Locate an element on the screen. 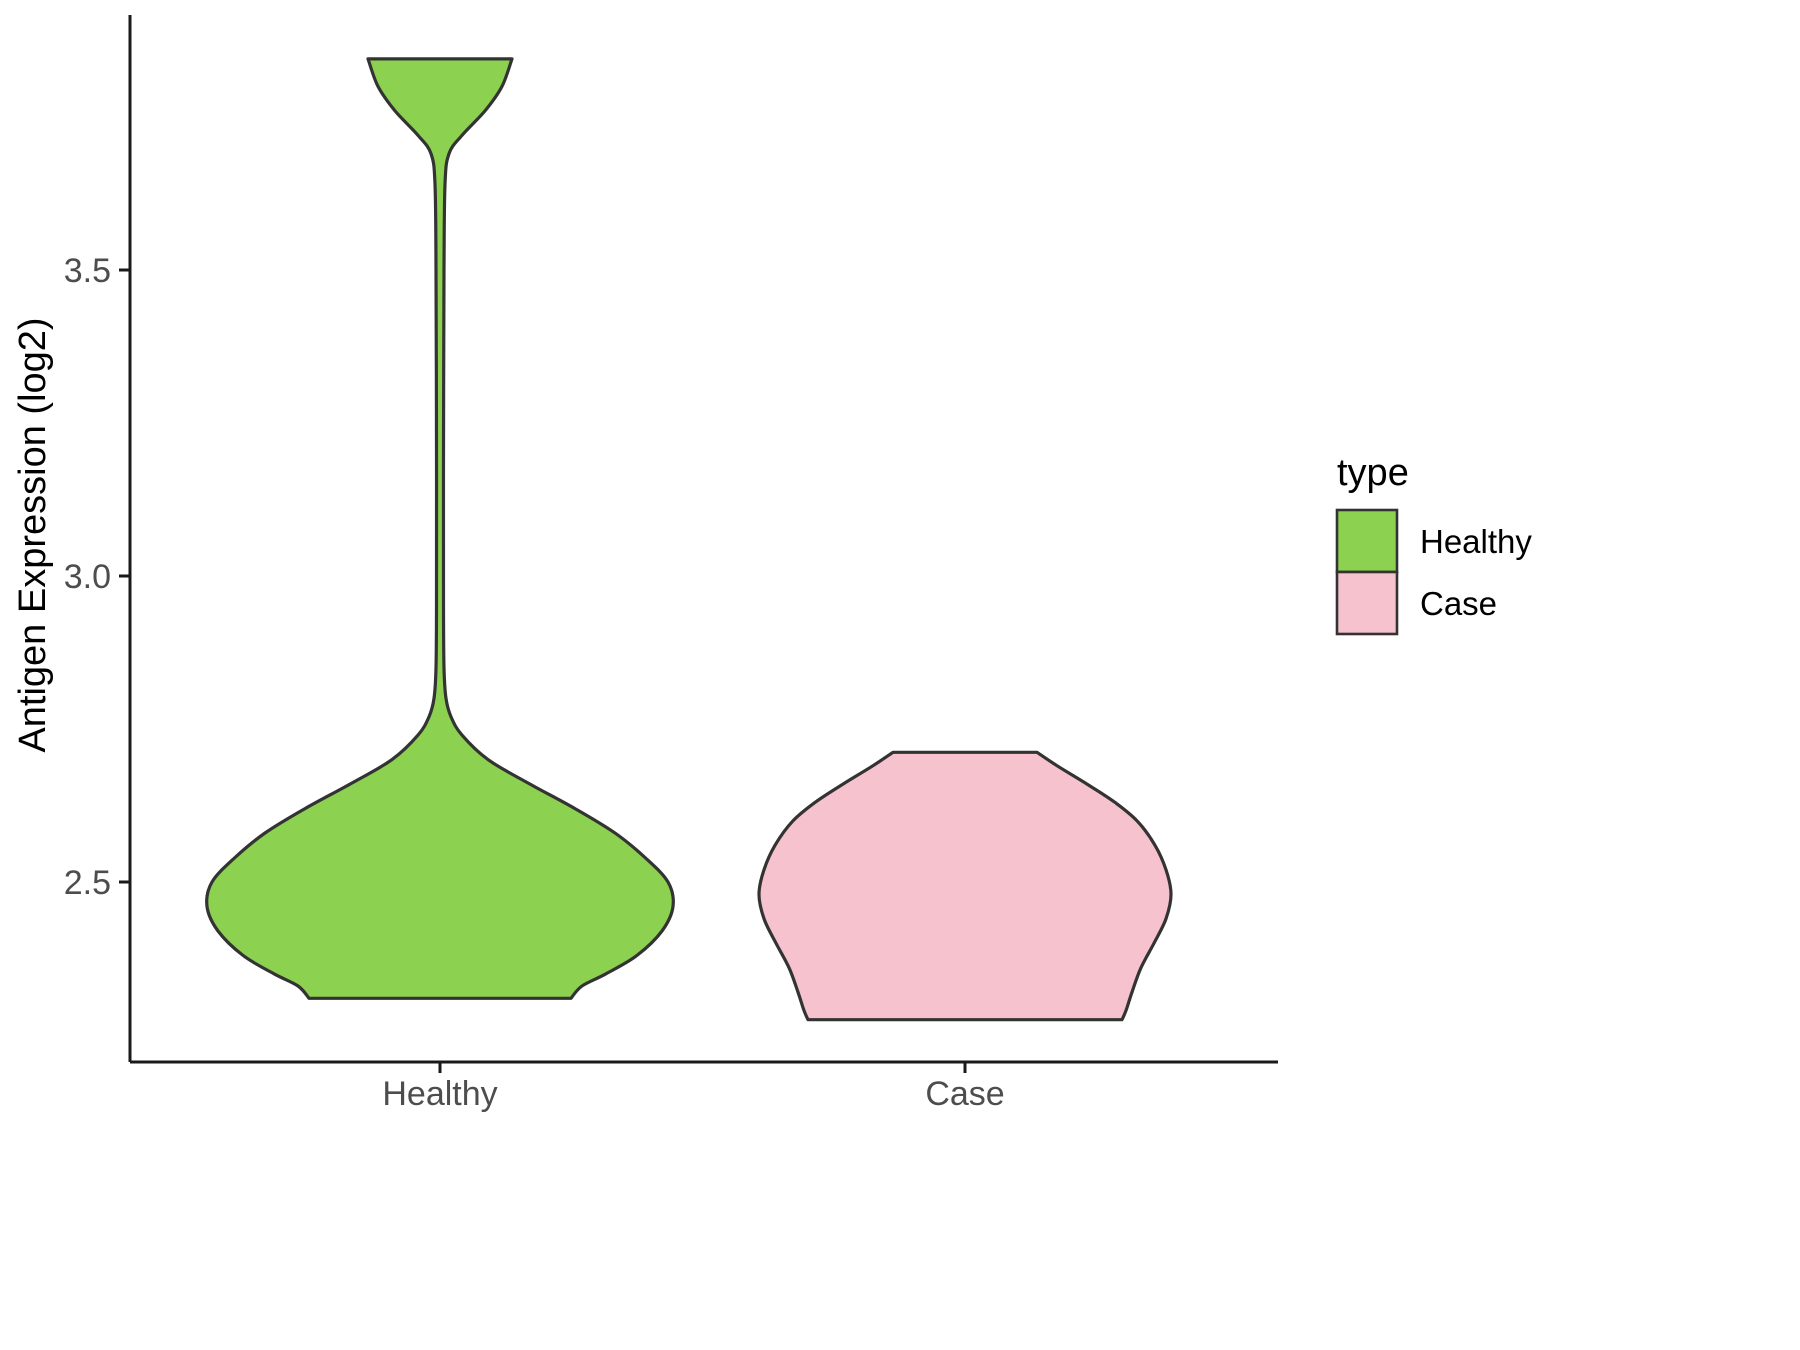 The image size is (1800, 1350). y-tick-label-0: 3.5 is located at coordinates (87, 271).